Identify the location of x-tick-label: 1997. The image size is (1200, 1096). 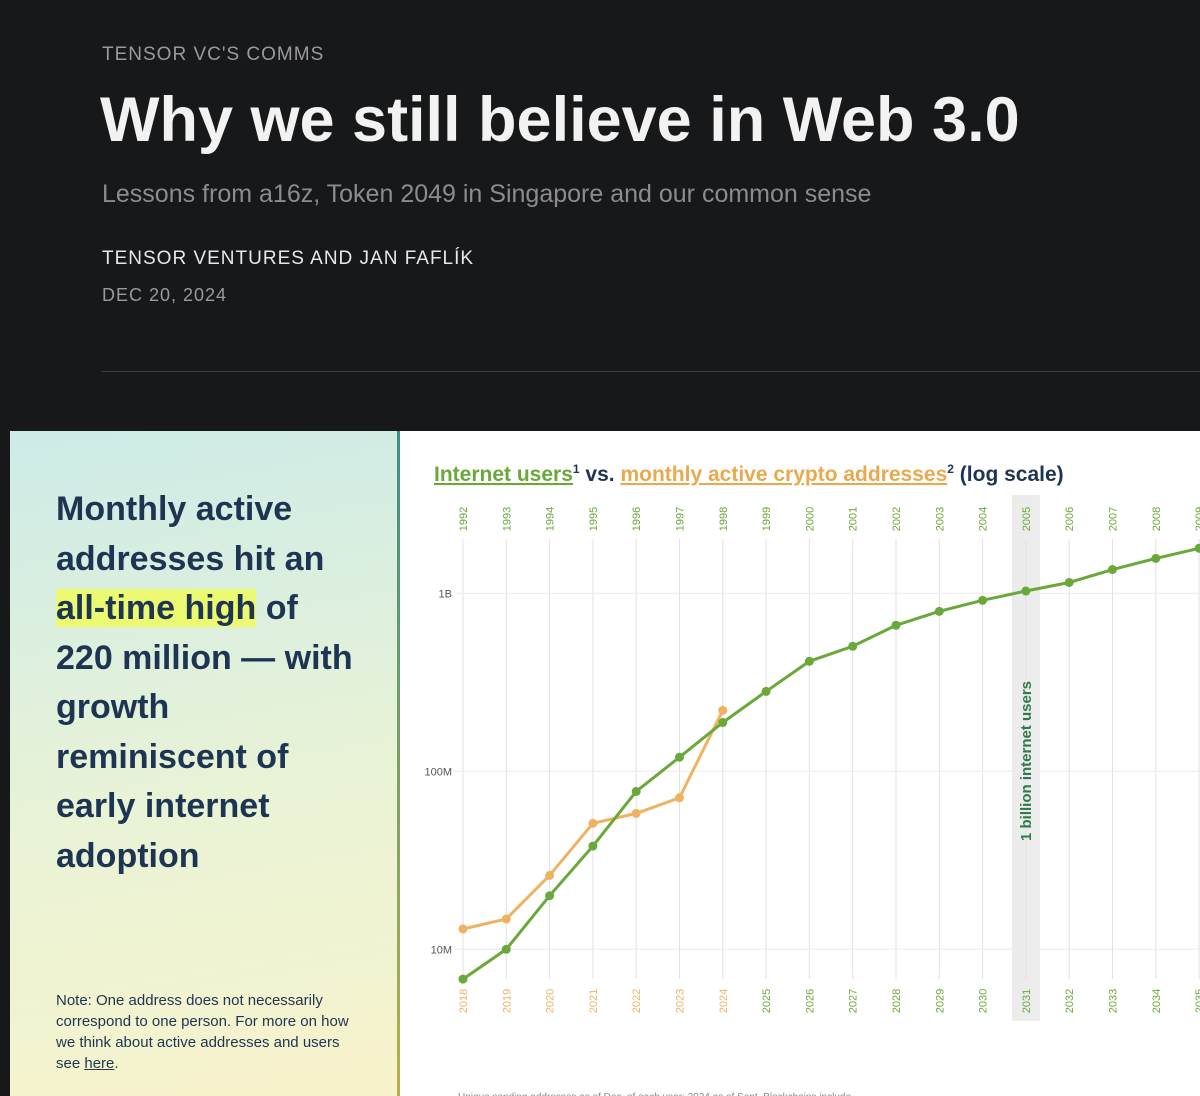
(681, 519).